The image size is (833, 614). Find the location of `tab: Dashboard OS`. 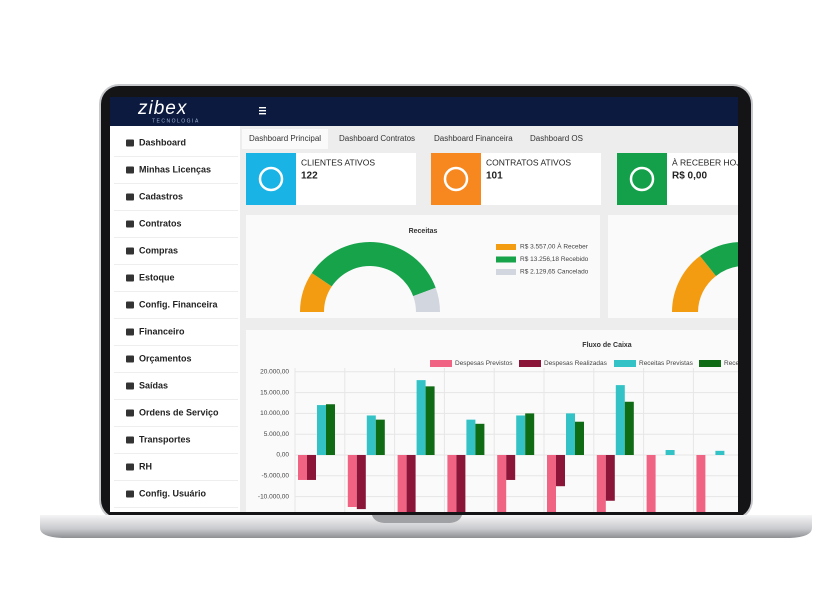

tab: Dashboard OS is located at coordinates (556, 138).